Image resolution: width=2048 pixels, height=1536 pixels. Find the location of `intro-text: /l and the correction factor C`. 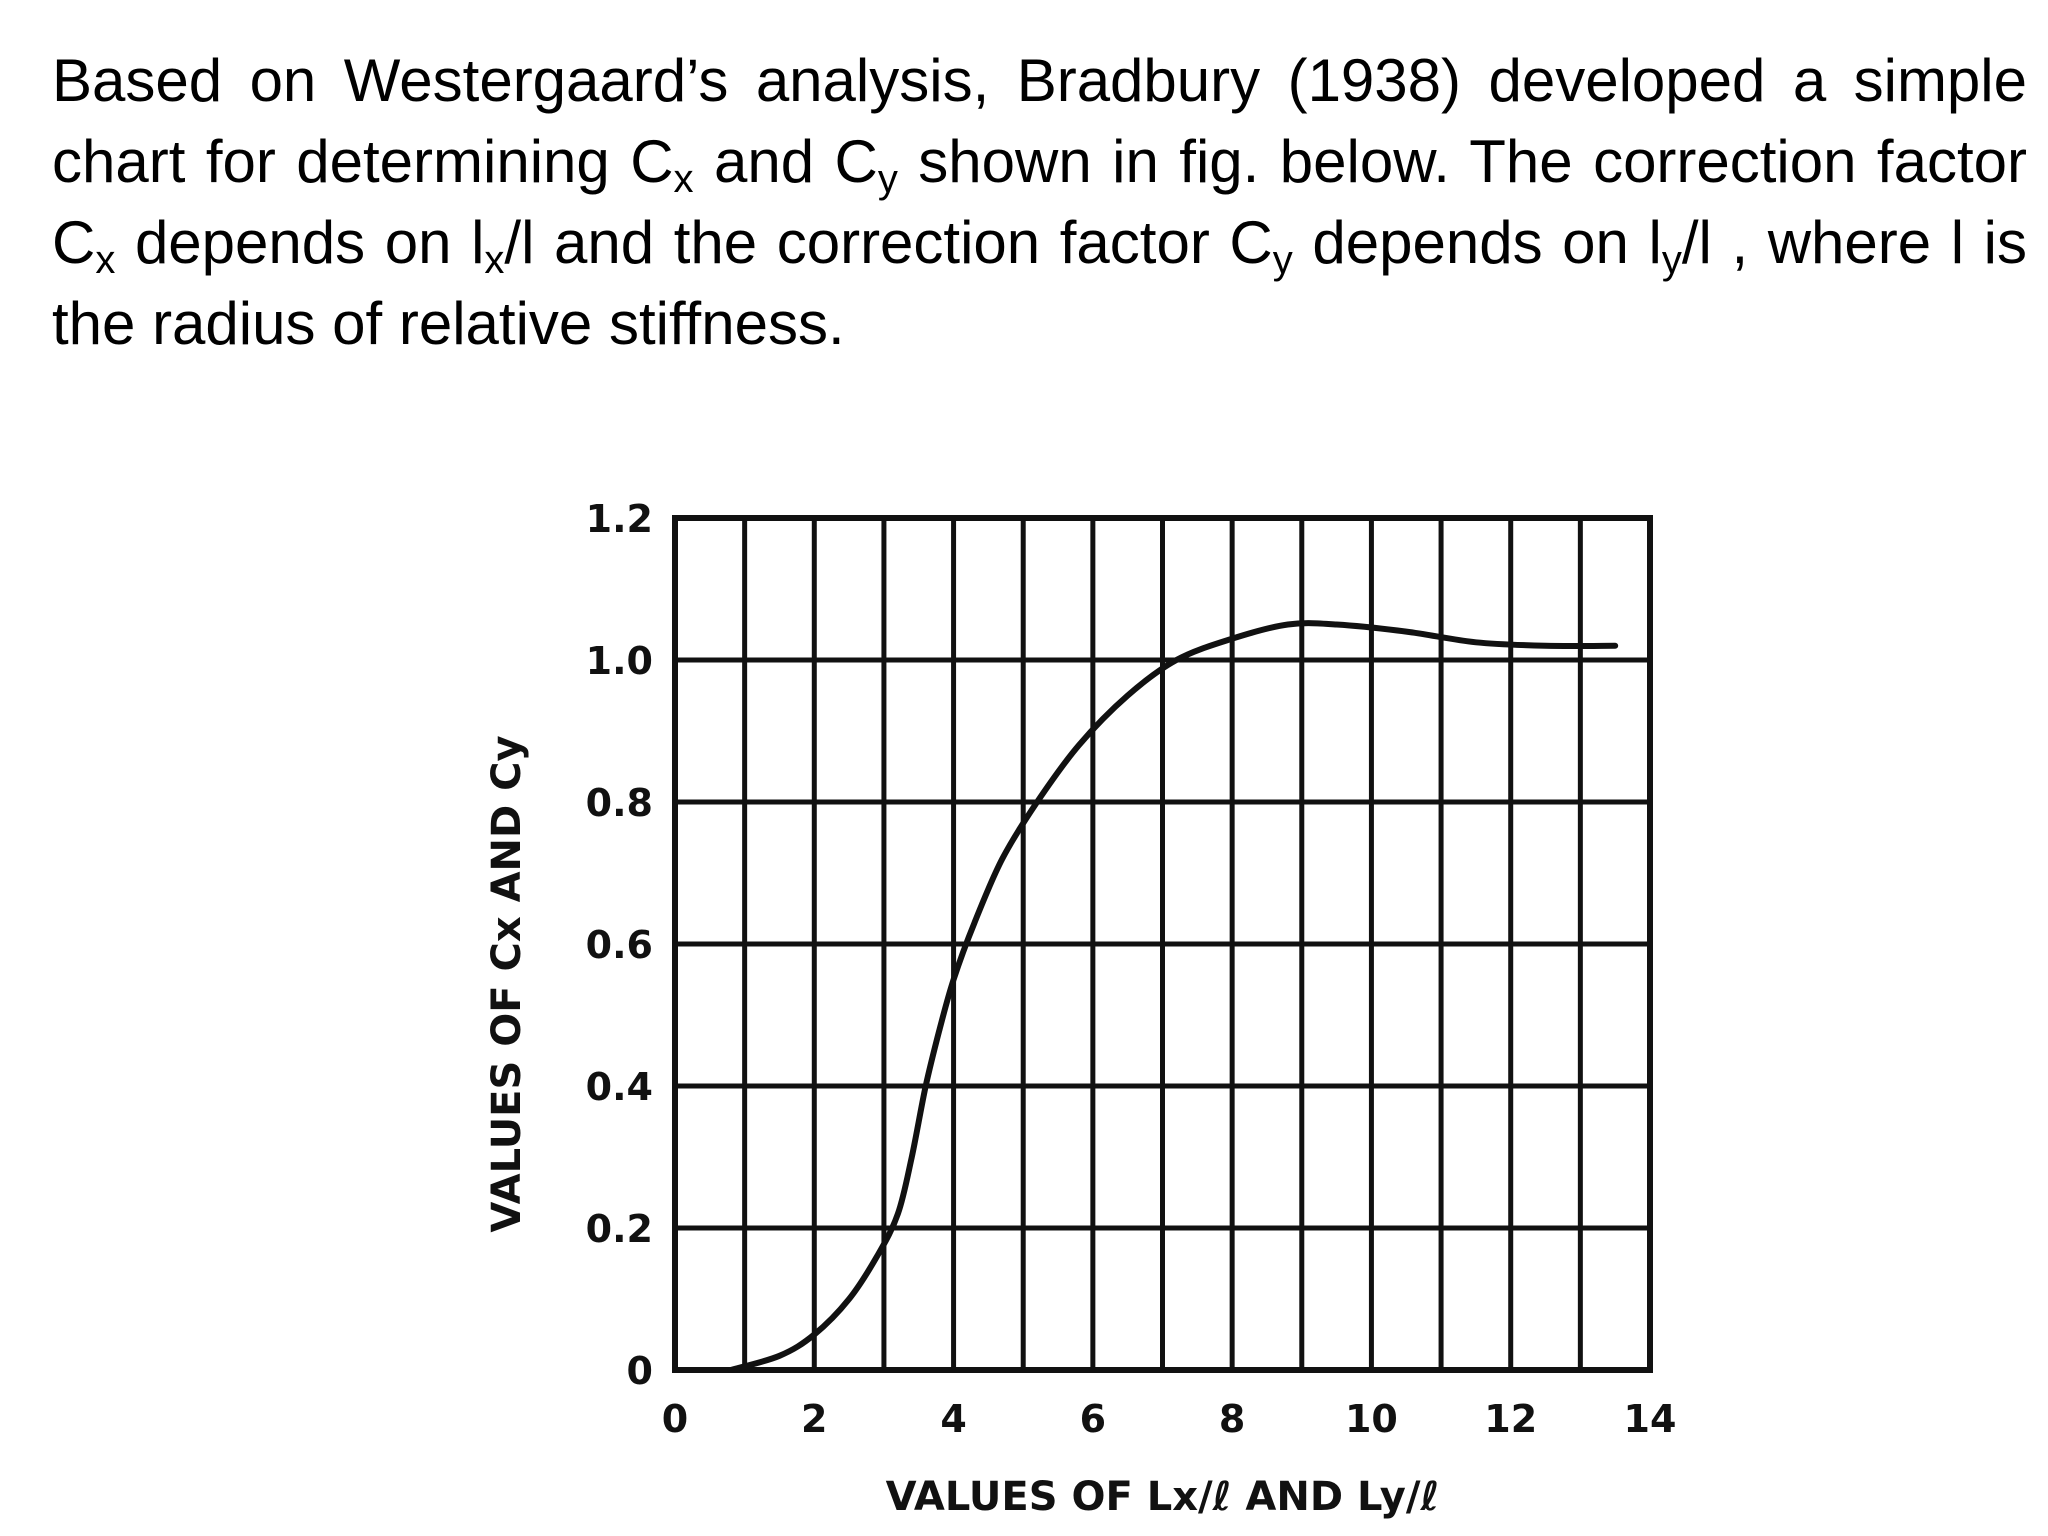

intro-text: /l and the correction factor C is located at coordinates (888, 242).